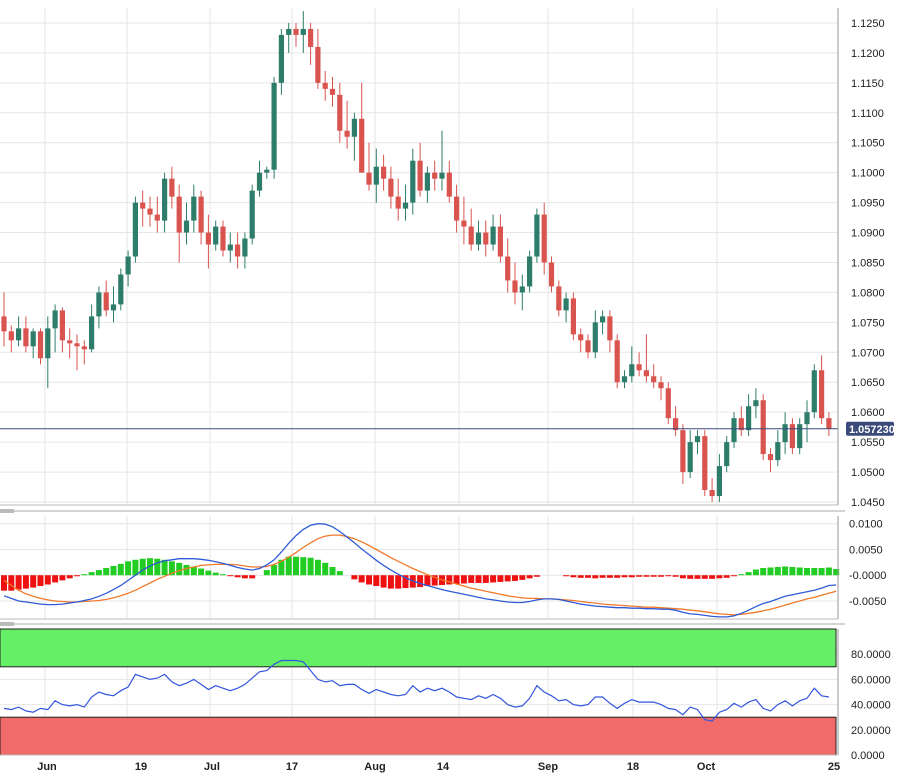 The image size is (903, 784). Describe the element at coordinates (867, 84) in the screenshot. I see `price-tick-label: 1.1150` at that location.